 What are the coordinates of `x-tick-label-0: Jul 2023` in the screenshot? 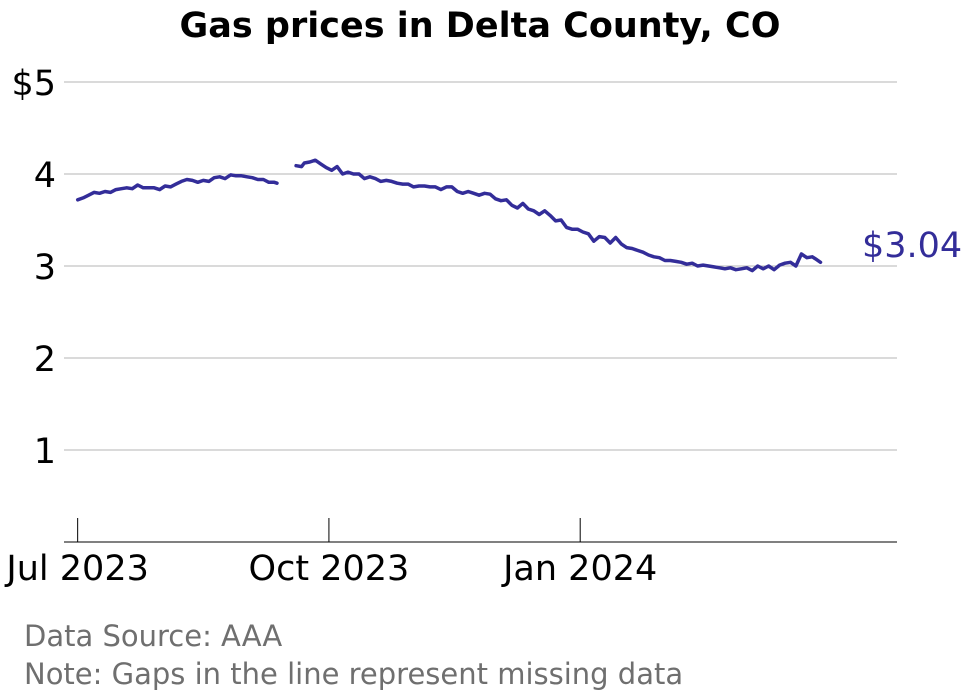 It's located at (76, 569).